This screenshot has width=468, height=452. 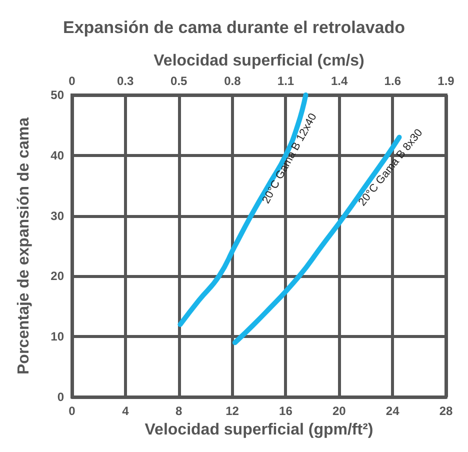 What do you see at coordinates (286, 411) in the screenshot?
I see `x-tick-label: 16` at bounding box center [286, 411].